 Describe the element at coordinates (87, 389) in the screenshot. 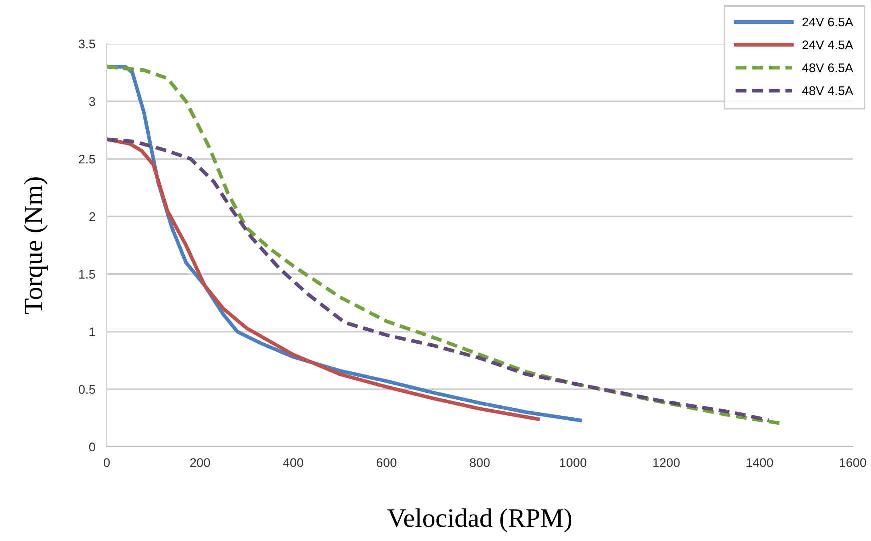

I see `y-tick-label: 0.5` at that location.